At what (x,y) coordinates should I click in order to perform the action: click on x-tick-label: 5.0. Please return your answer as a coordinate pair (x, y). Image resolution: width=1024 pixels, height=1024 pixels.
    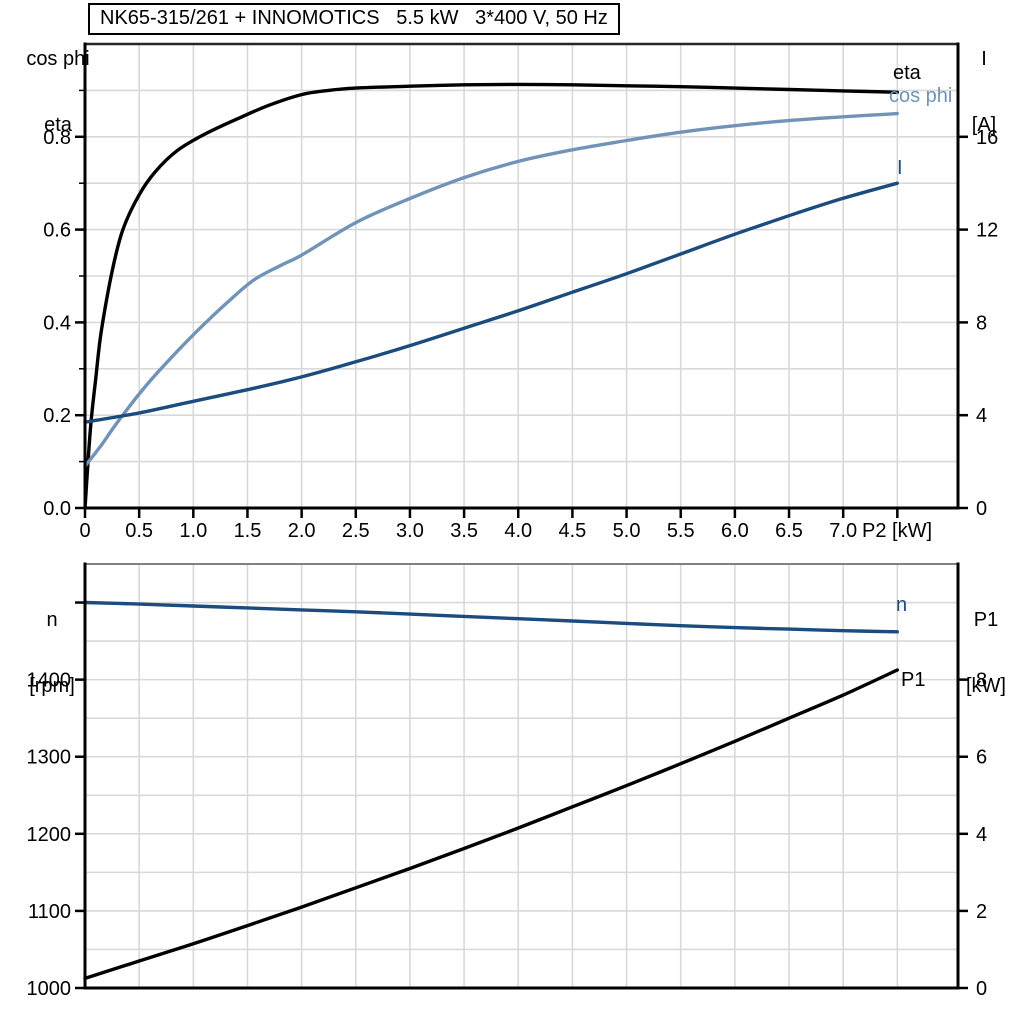
    Looking at the image, I should click on (627, 531).